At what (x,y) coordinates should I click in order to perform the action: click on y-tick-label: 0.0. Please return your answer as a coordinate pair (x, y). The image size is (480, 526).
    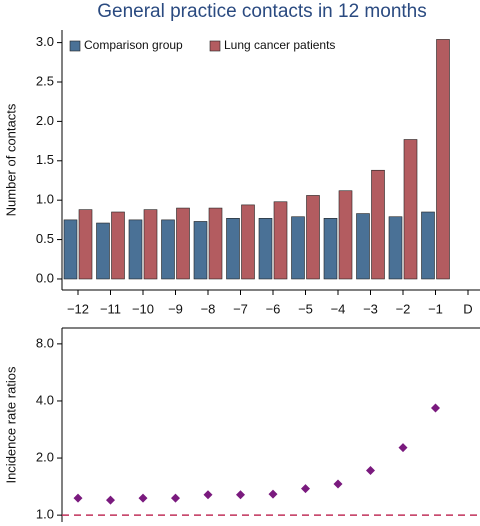
    Looking at the image, I should click on (45, 277).